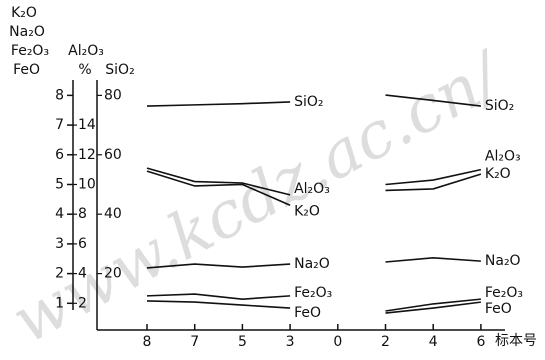  I want to click on y-label: Fe₂O₃, so click(30, 51).